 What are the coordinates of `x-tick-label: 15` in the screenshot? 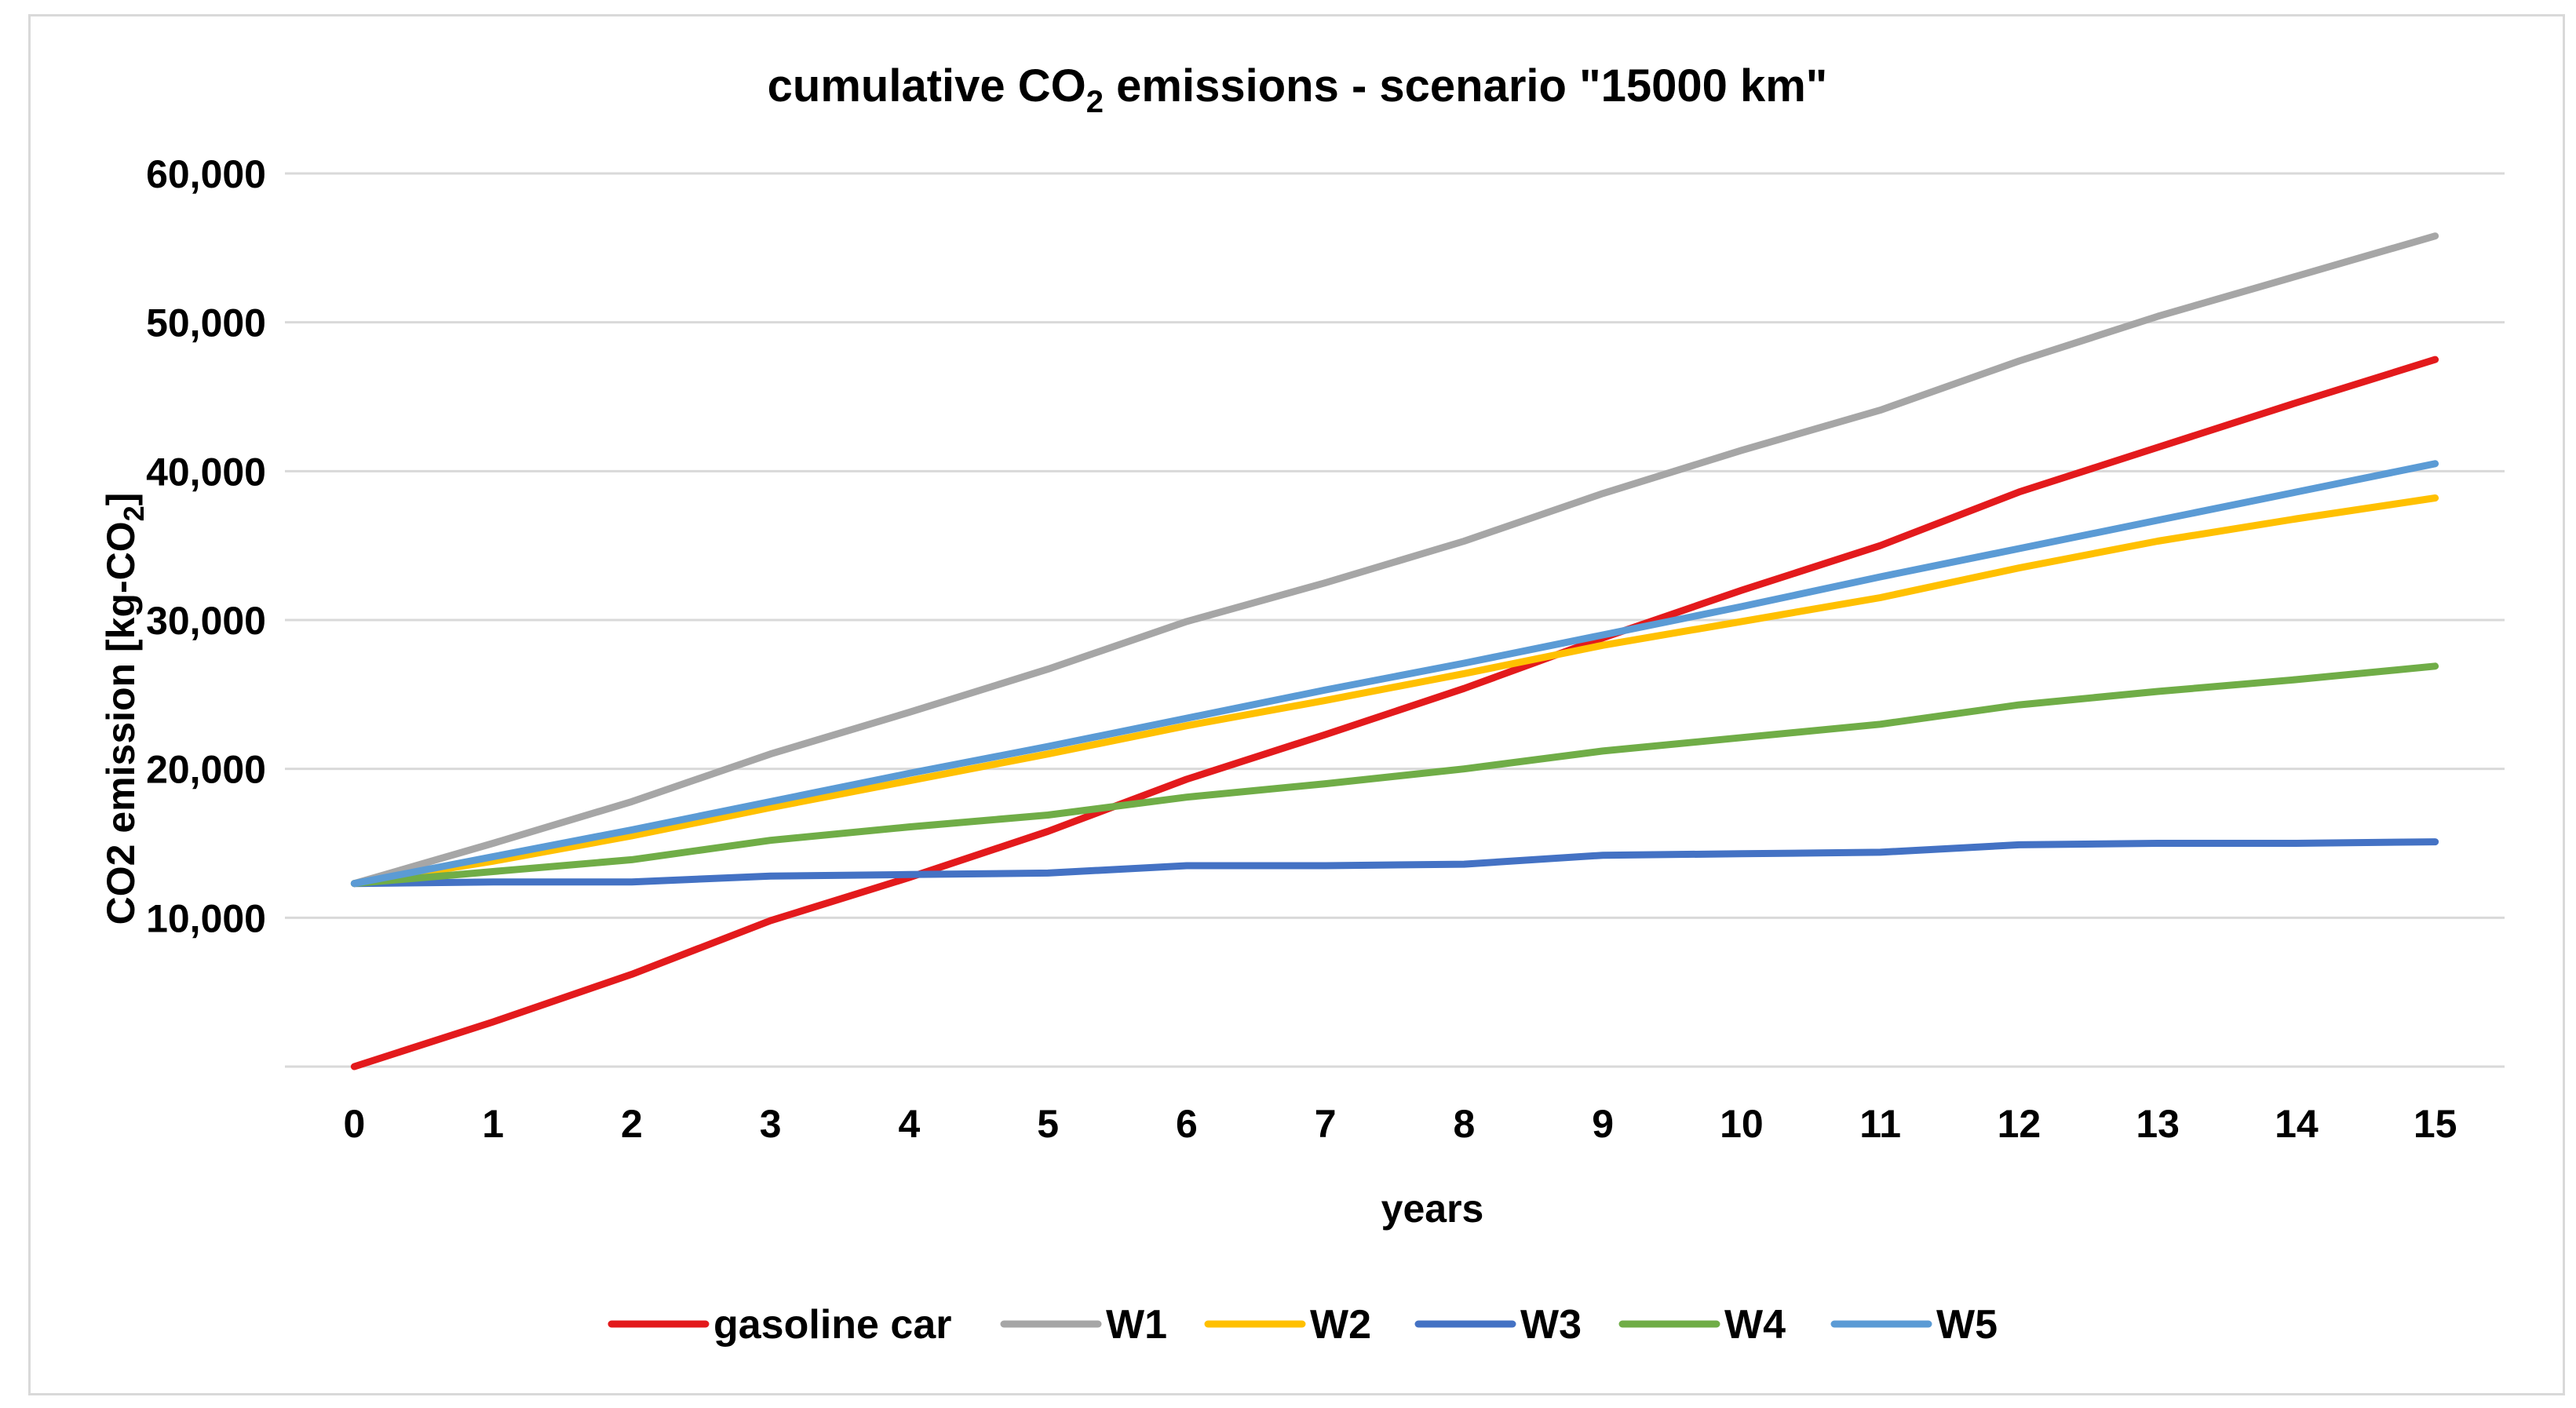 It's located at (2435, 1124).